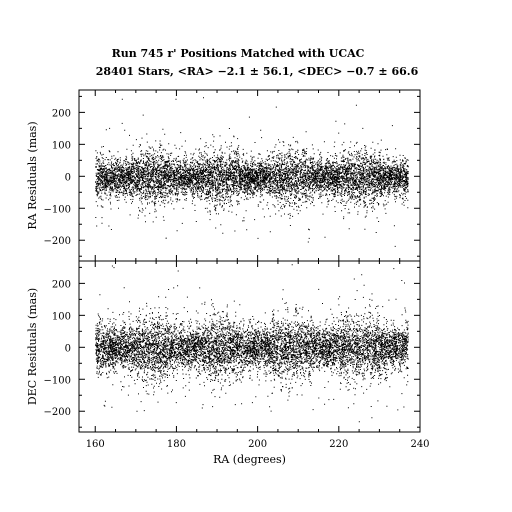 This screenshot has width=512, height=512. Describe the element at coordinates (249, 459) in the screenshot. I see `x-axis-label: RA (degrees)` at that location.